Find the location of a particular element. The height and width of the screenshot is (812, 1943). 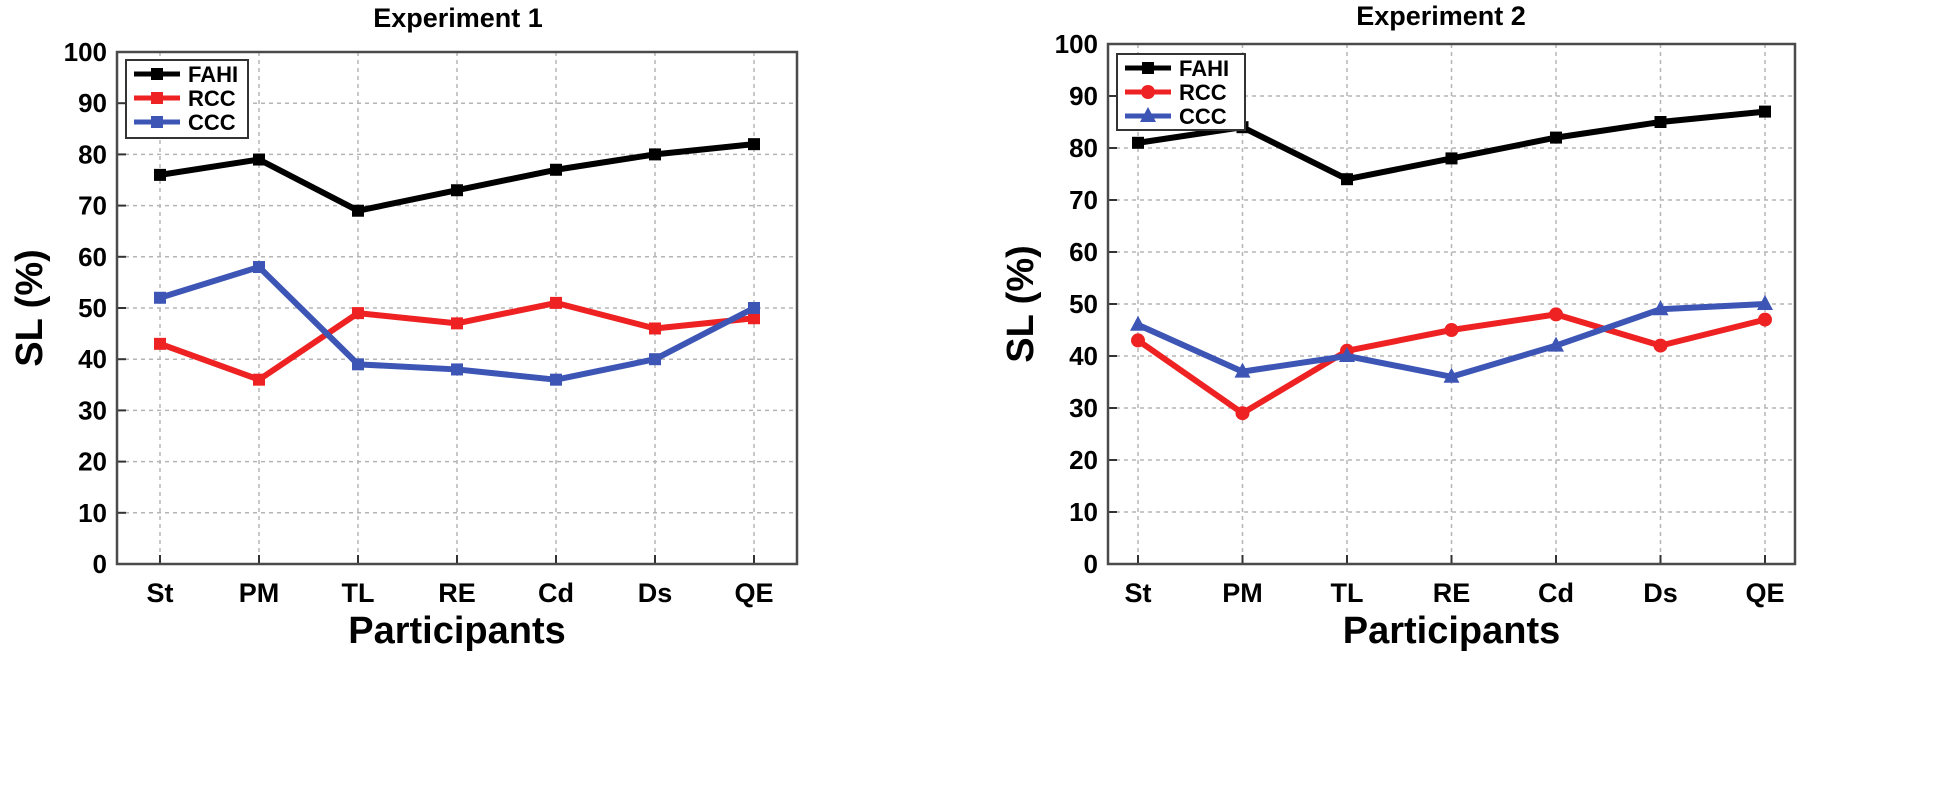

x-tick-label: TL is located at coordinates (1347, 593).